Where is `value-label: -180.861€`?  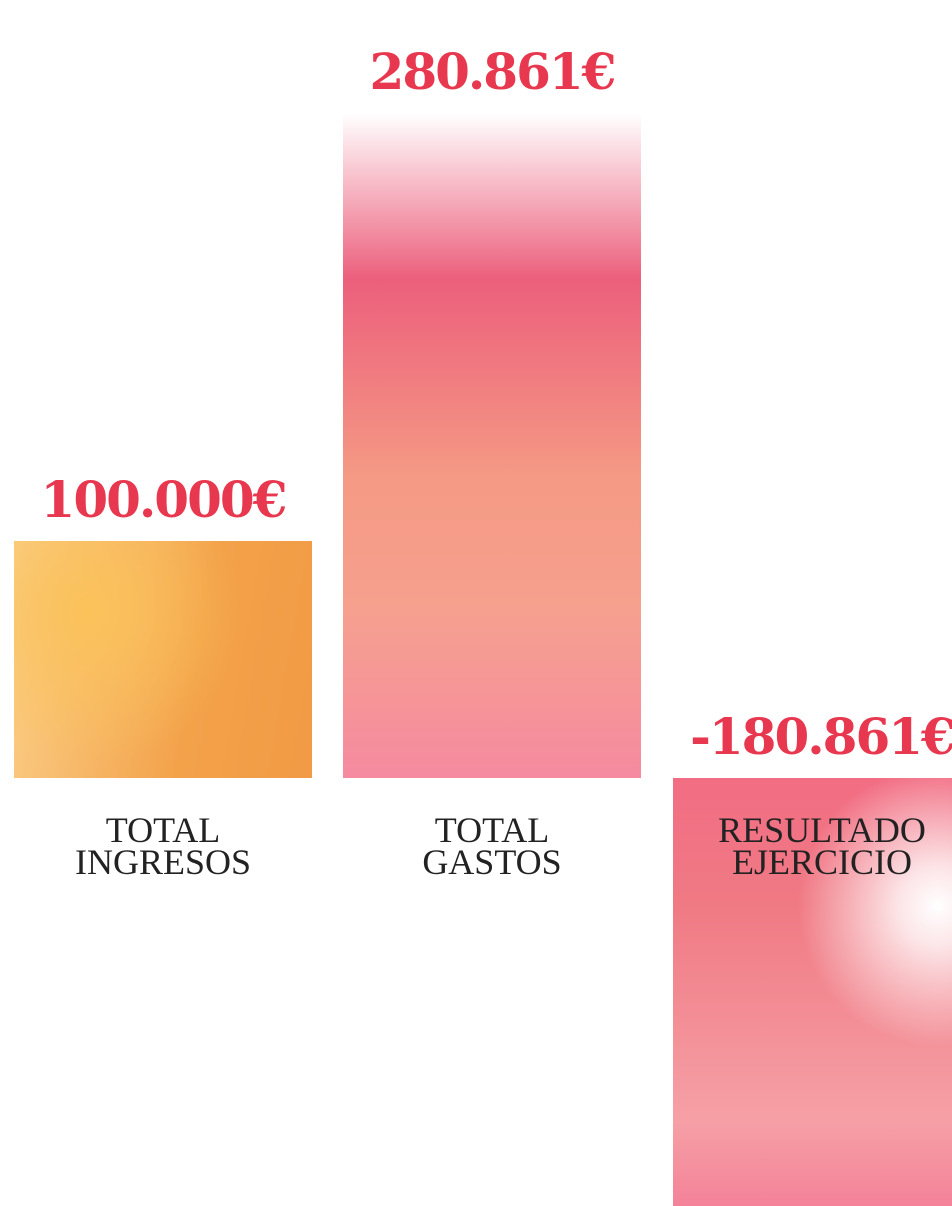
value-label: -180.861€ is located at coordinates (821, 736).